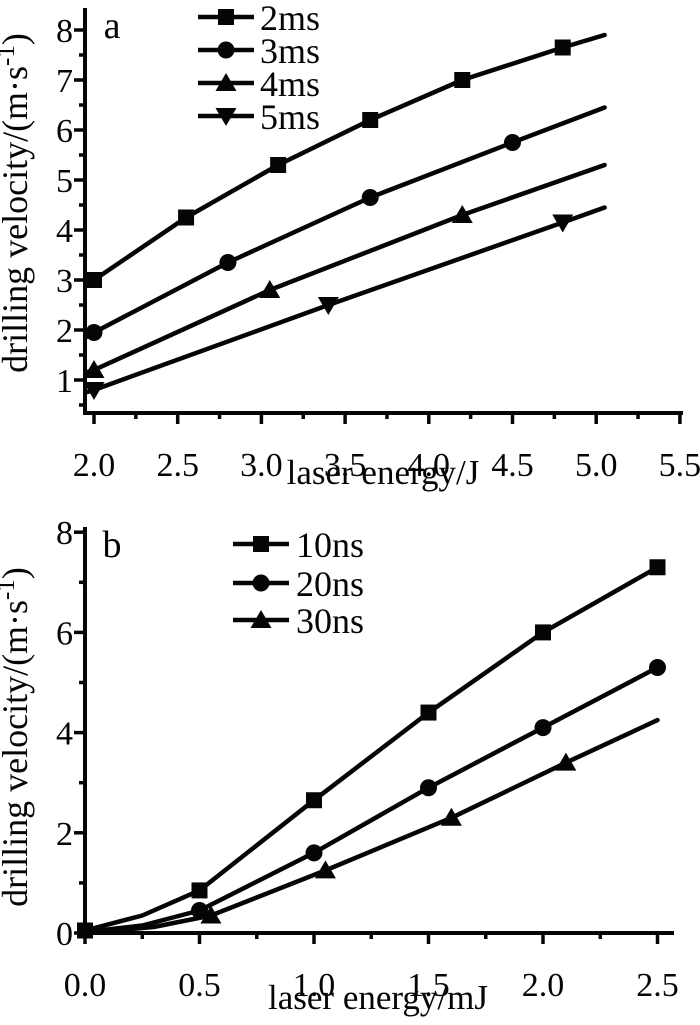 The image size is (700, 1025). Describe the element at coordinates (290, 19) in the screenshot. I see `a-legend-2ms-label: 2ms` at that location.